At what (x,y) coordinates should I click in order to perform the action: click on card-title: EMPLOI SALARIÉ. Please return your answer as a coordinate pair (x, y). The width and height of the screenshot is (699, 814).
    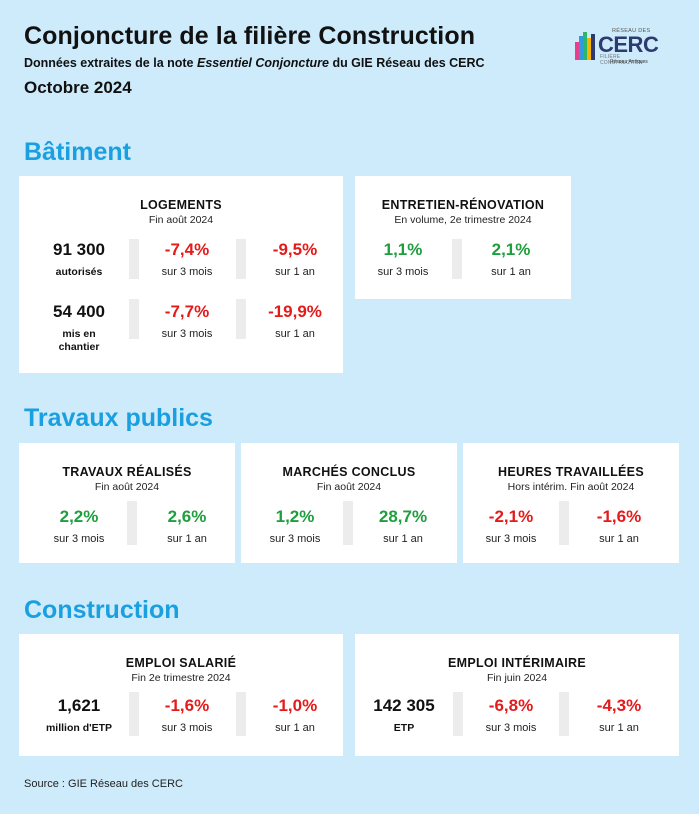
    Looking at the image, I should click on (181, 663).